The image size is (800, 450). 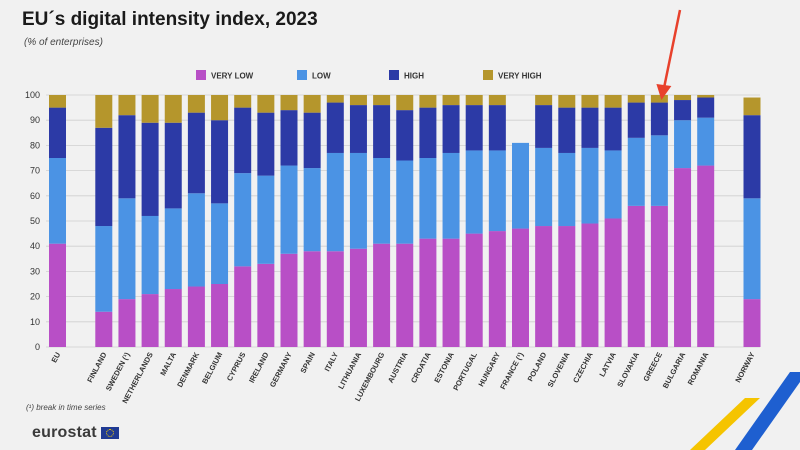 I want to click on y-tick-label: 30, so click(x=35, y=271).